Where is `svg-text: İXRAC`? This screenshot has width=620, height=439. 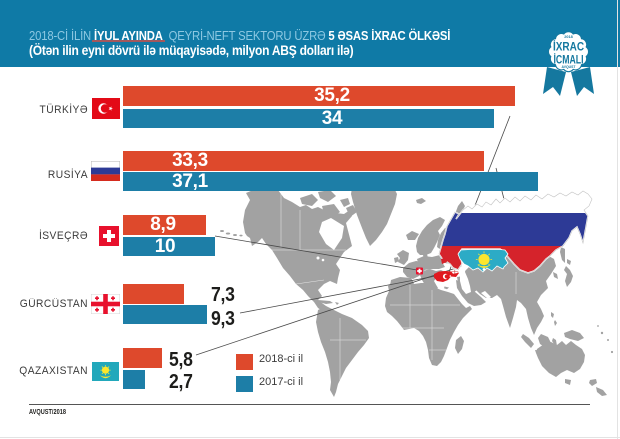
svg-text: İXRAC is located at coordinates (568, 46).